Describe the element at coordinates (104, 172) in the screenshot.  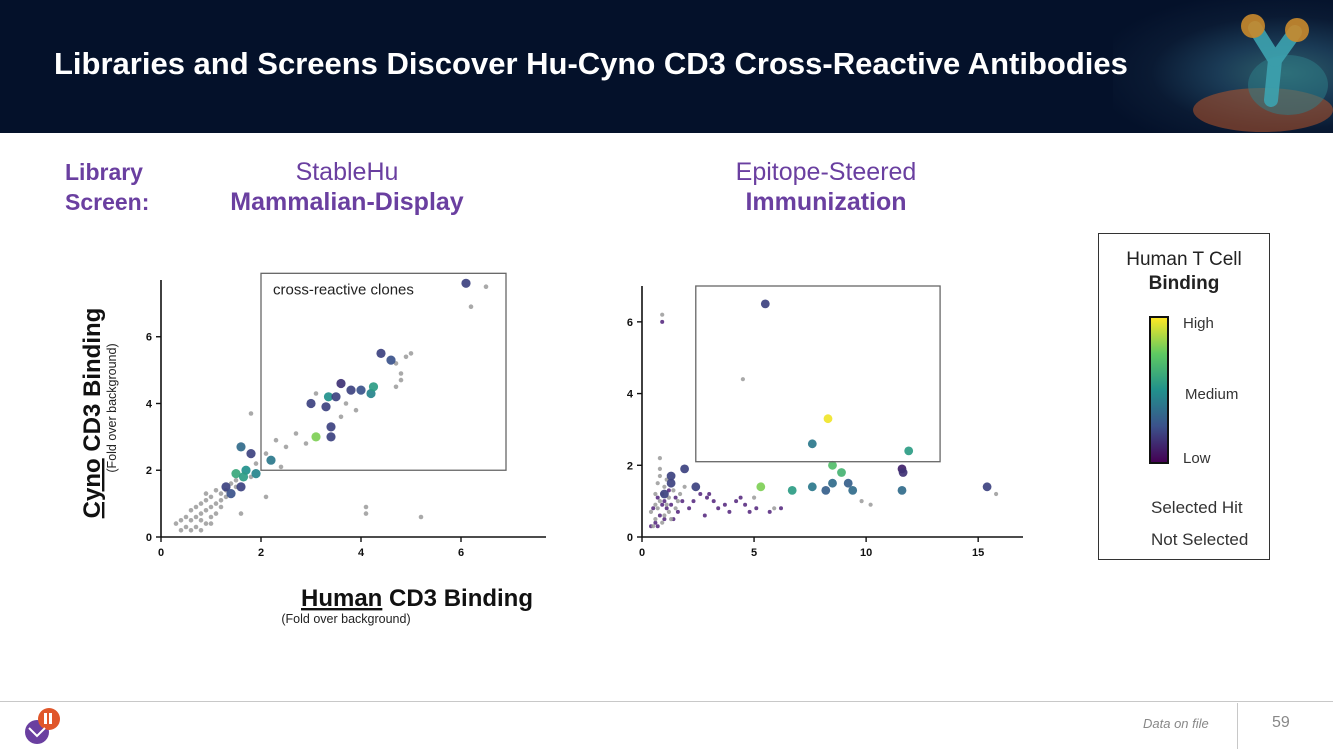
I see `library-label: Library` at that location.